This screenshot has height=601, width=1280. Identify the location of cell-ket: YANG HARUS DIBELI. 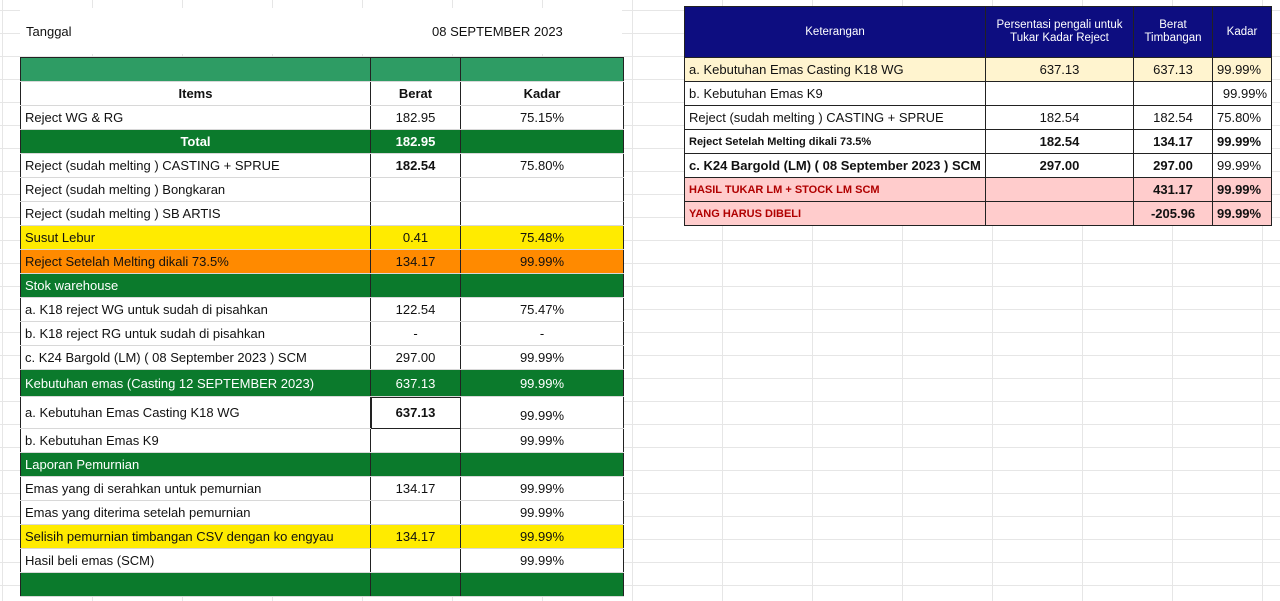
(835, 213).